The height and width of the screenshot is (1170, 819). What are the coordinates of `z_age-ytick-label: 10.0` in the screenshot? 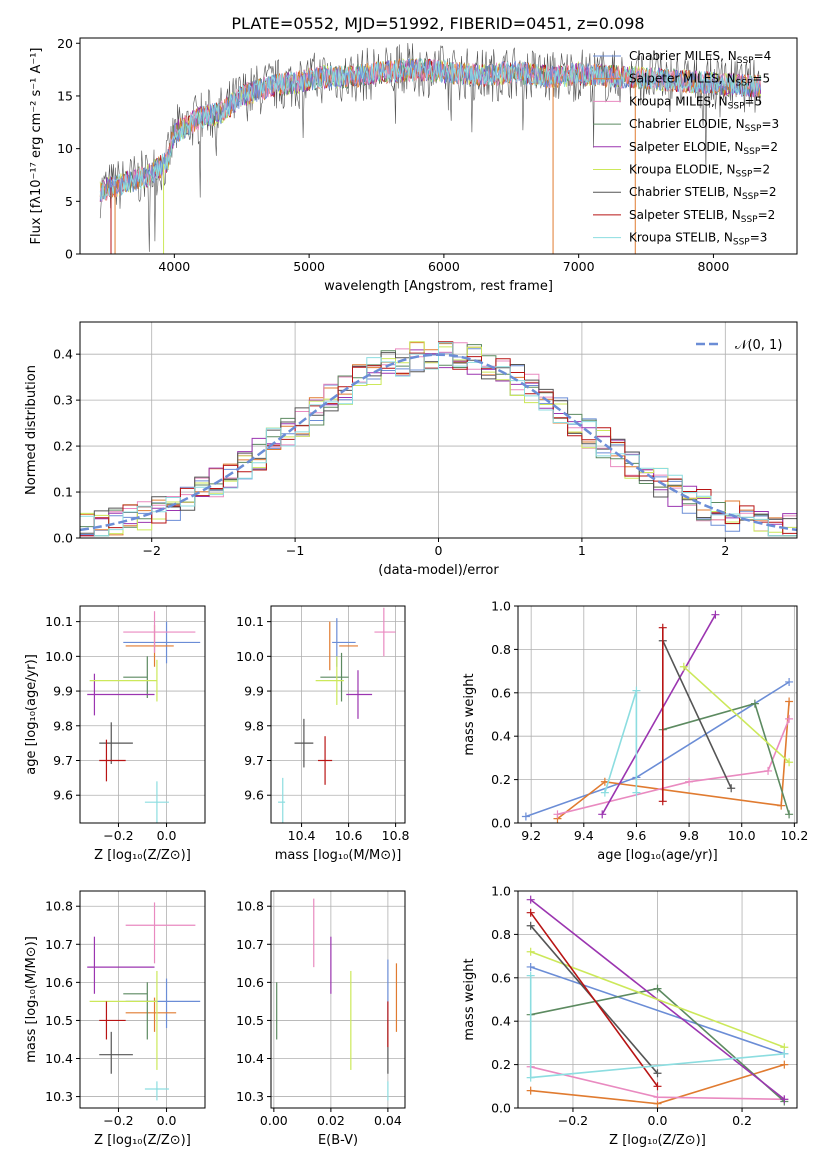 It's located at (59, 656).